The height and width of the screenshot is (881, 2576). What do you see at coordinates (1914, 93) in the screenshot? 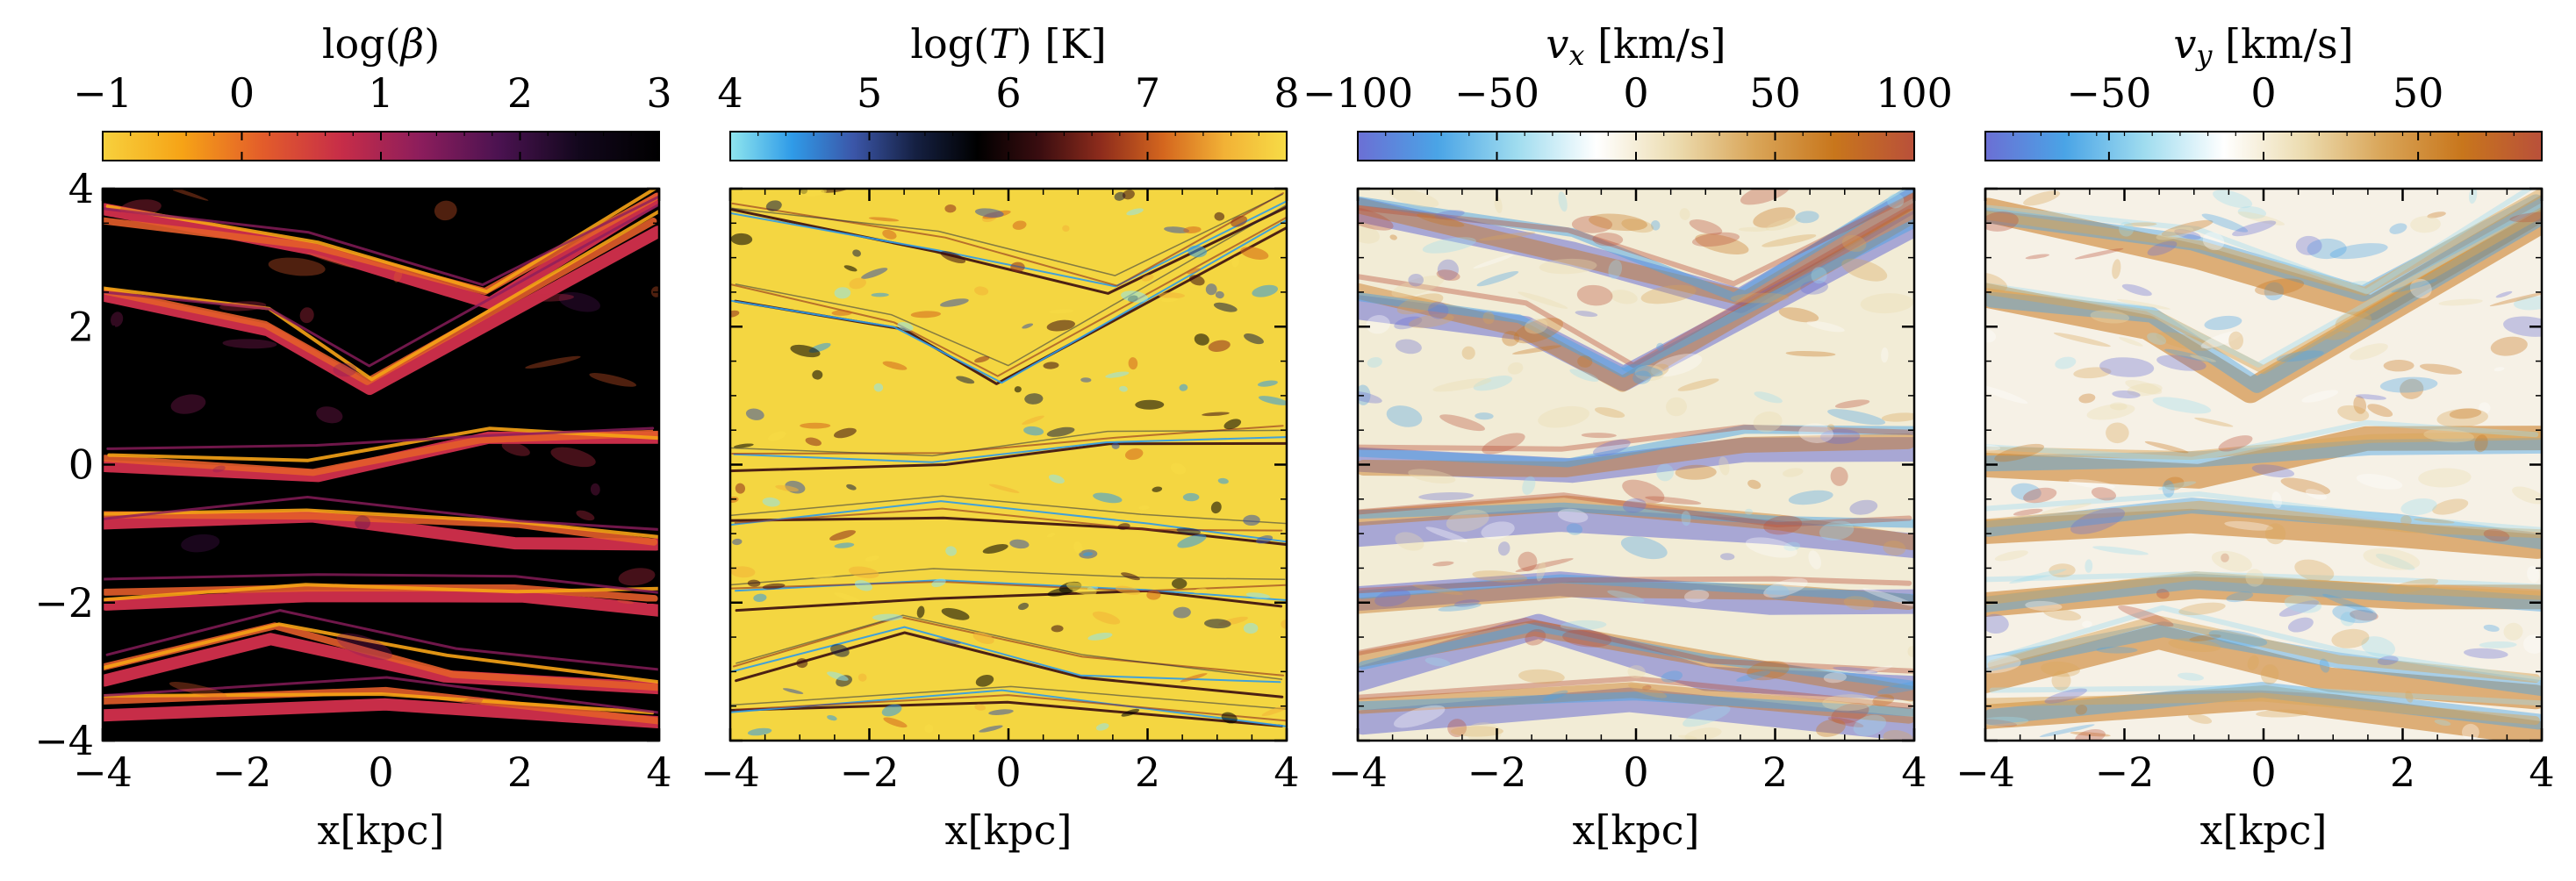
I see `colorbar-tick-label: 100` at bounding box center [1914, 93].